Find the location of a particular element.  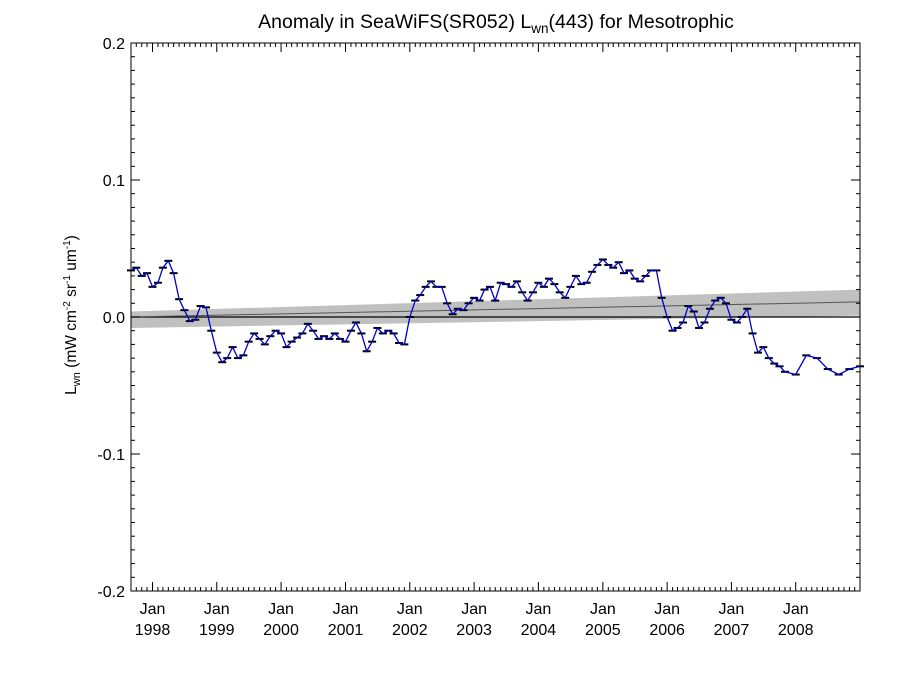

x-tick-label-year: 2002 is located at coordinates (410, 630).